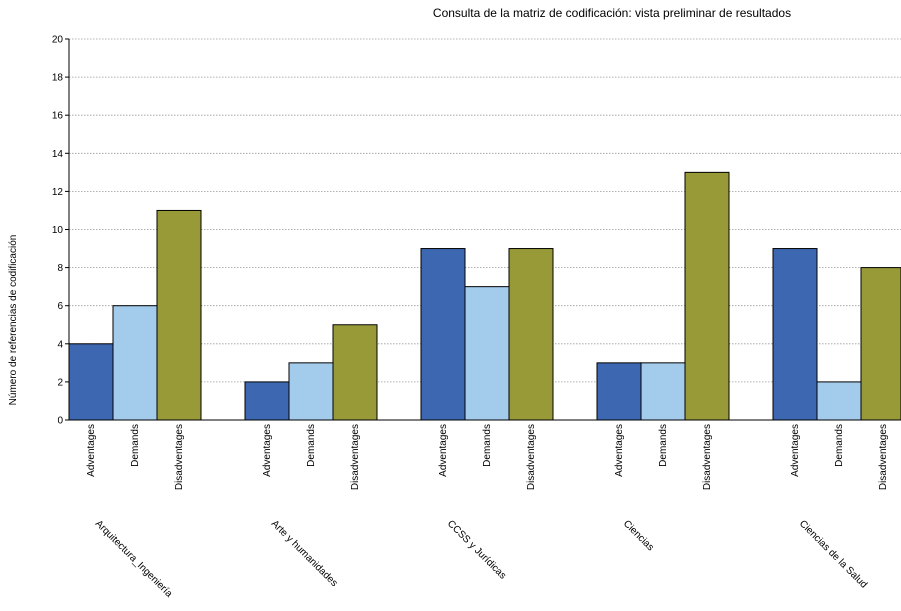 The width and height of the screenshot is (901, 611). What do you see at coordinates (134, 559) in the screenshot?
I see `group-label: Arquitectura_Ingeniería` at bounding box center [134, 559].